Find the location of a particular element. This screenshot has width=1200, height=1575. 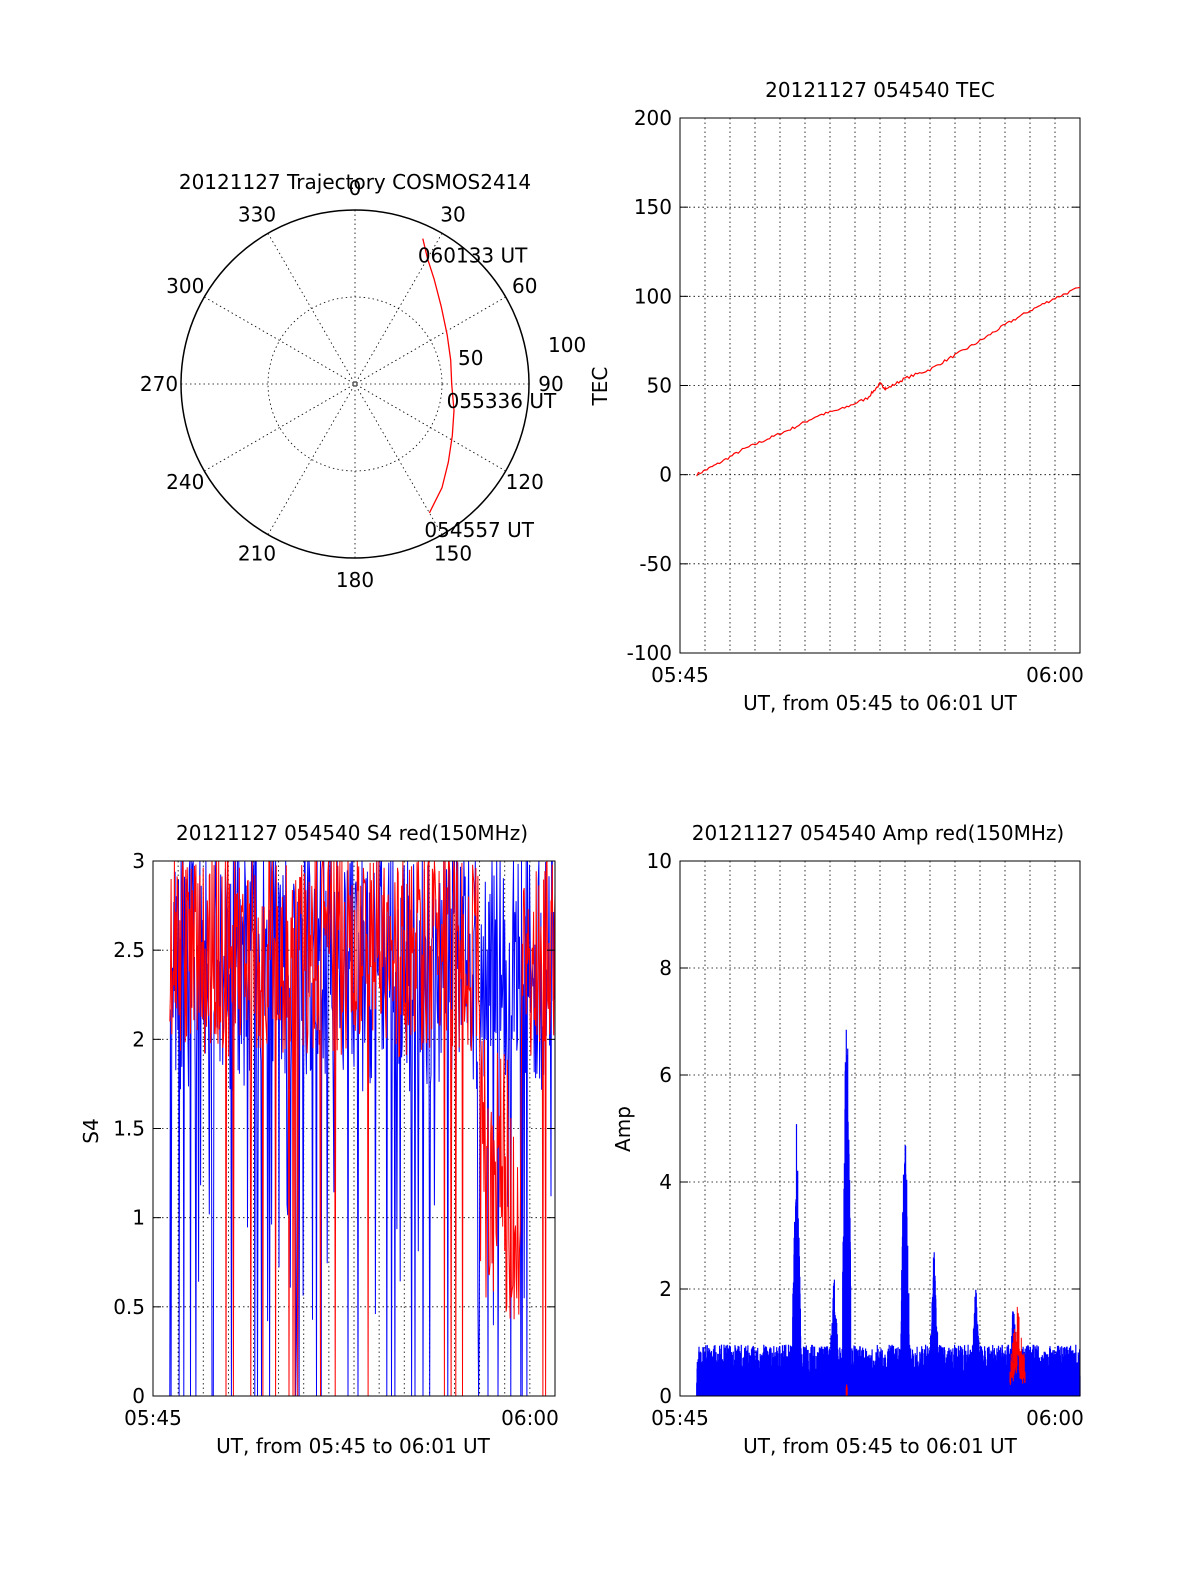

y-tick-label: -100 is located at coordinates (649, 653).